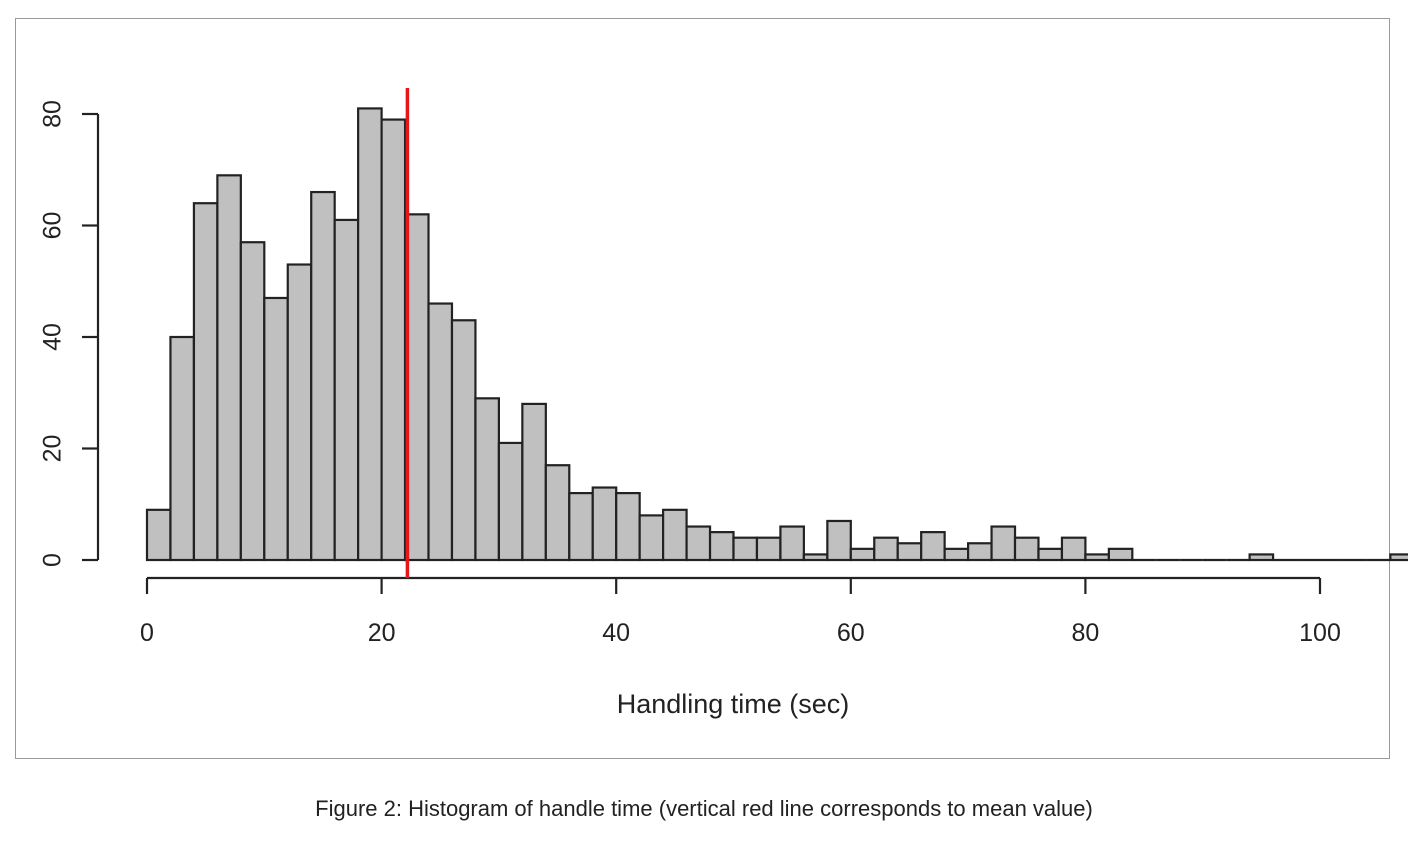 This screenshot has width=1408, height=852. What do you see at coordinates (740, 611) in the screenshot?
I see `x-axis: 0 20 40 60 80 100` at bounding box center [740, 611].